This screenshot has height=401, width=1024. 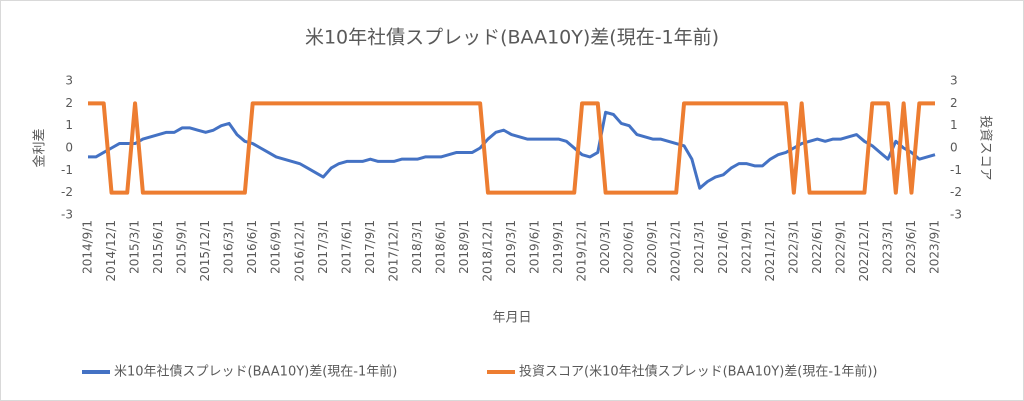 What do you see at coordinates (652, 247) in the screenshot?
I see `x-tick-label: 2020/9/1` at bounding box center [652, 247].